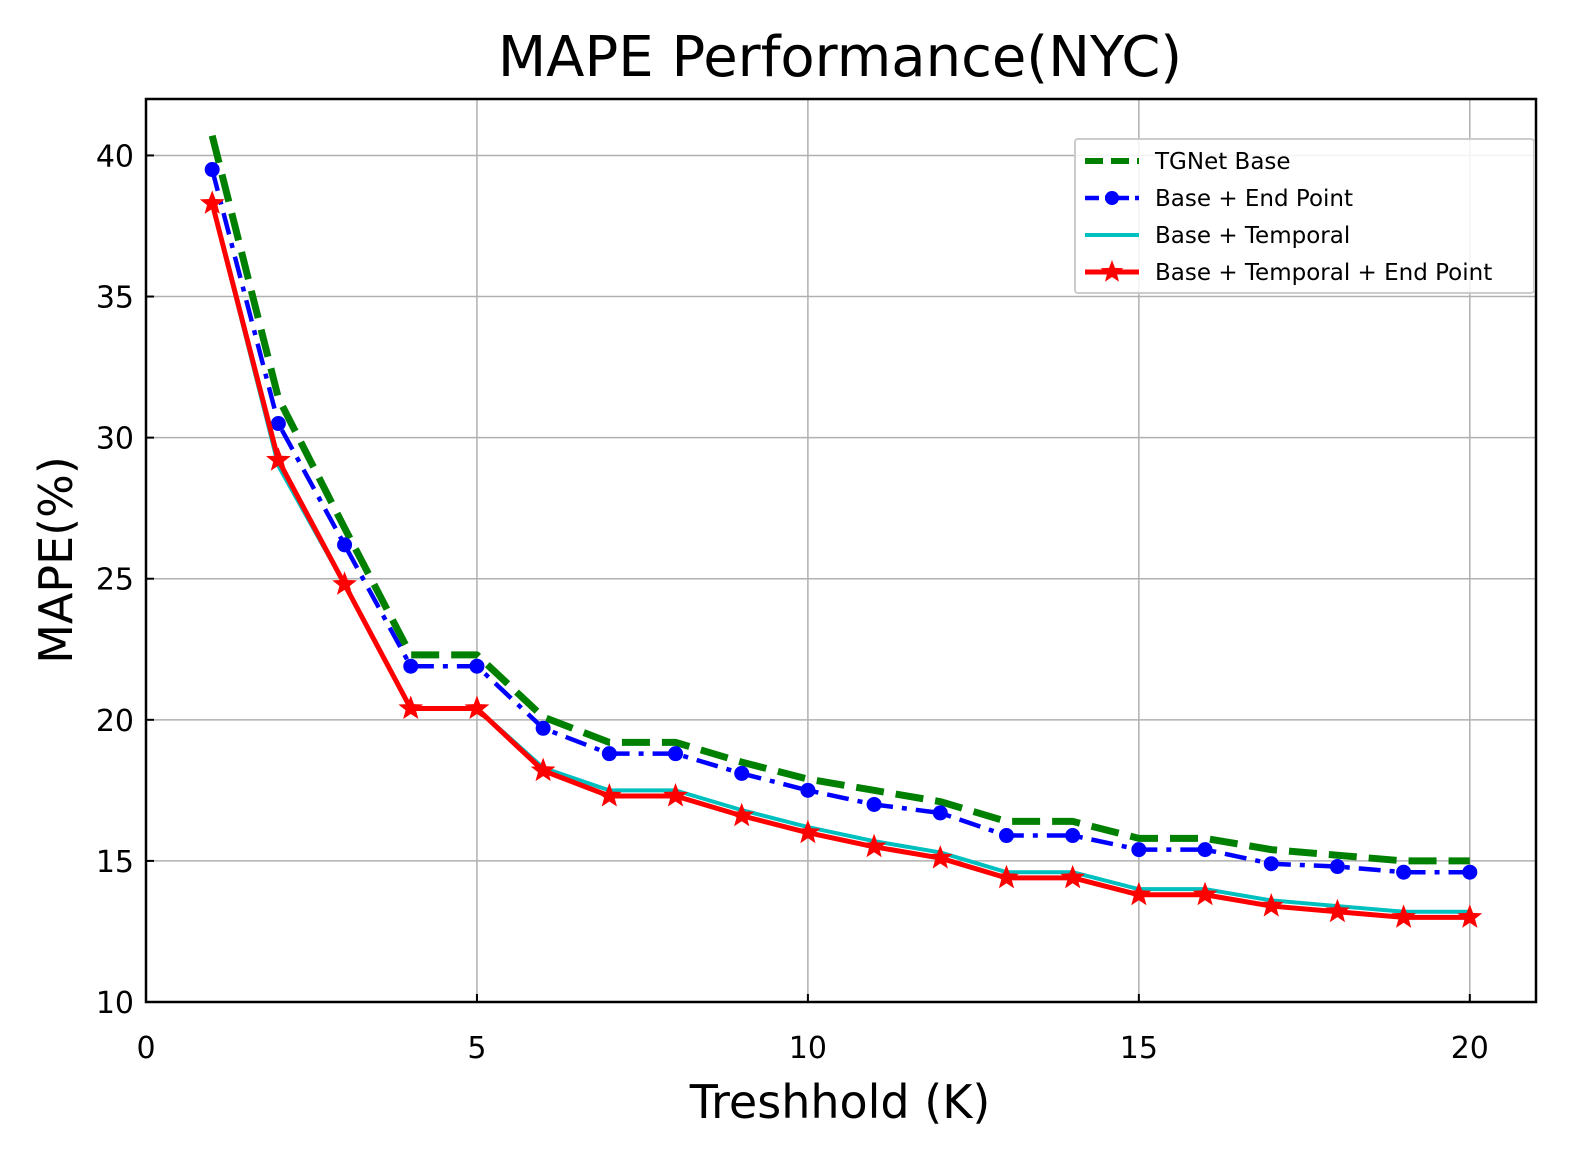 The width and height of the screenshot is (1573, 1166). What do you see at coordinates (115, 721) in the screenshot?
I see `y-tick-label: 20` at bounding box center [115, 721].